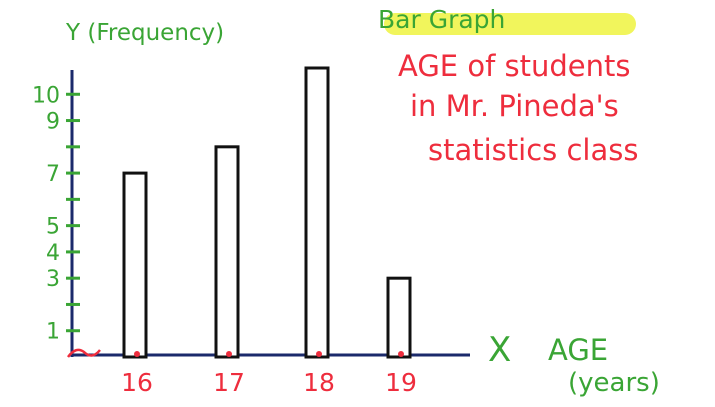  What do you see at coordinates (269, 382) in the screenshot?
I see `x-tick-labels: 16 17 18 19` at bounding box center [269, 382].